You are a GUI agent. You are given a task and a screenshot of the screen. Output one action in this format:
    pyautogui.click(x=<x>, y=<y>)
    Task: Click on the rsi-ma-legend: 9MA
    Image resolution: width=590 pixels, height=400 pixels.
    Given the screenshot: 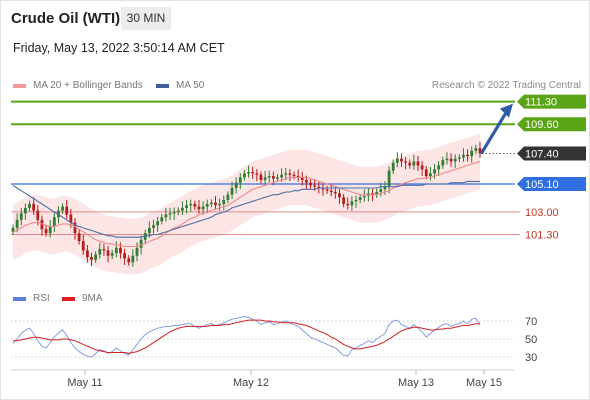 What is the action you would take?
    pyautogui.click(x=82, y=298)
    